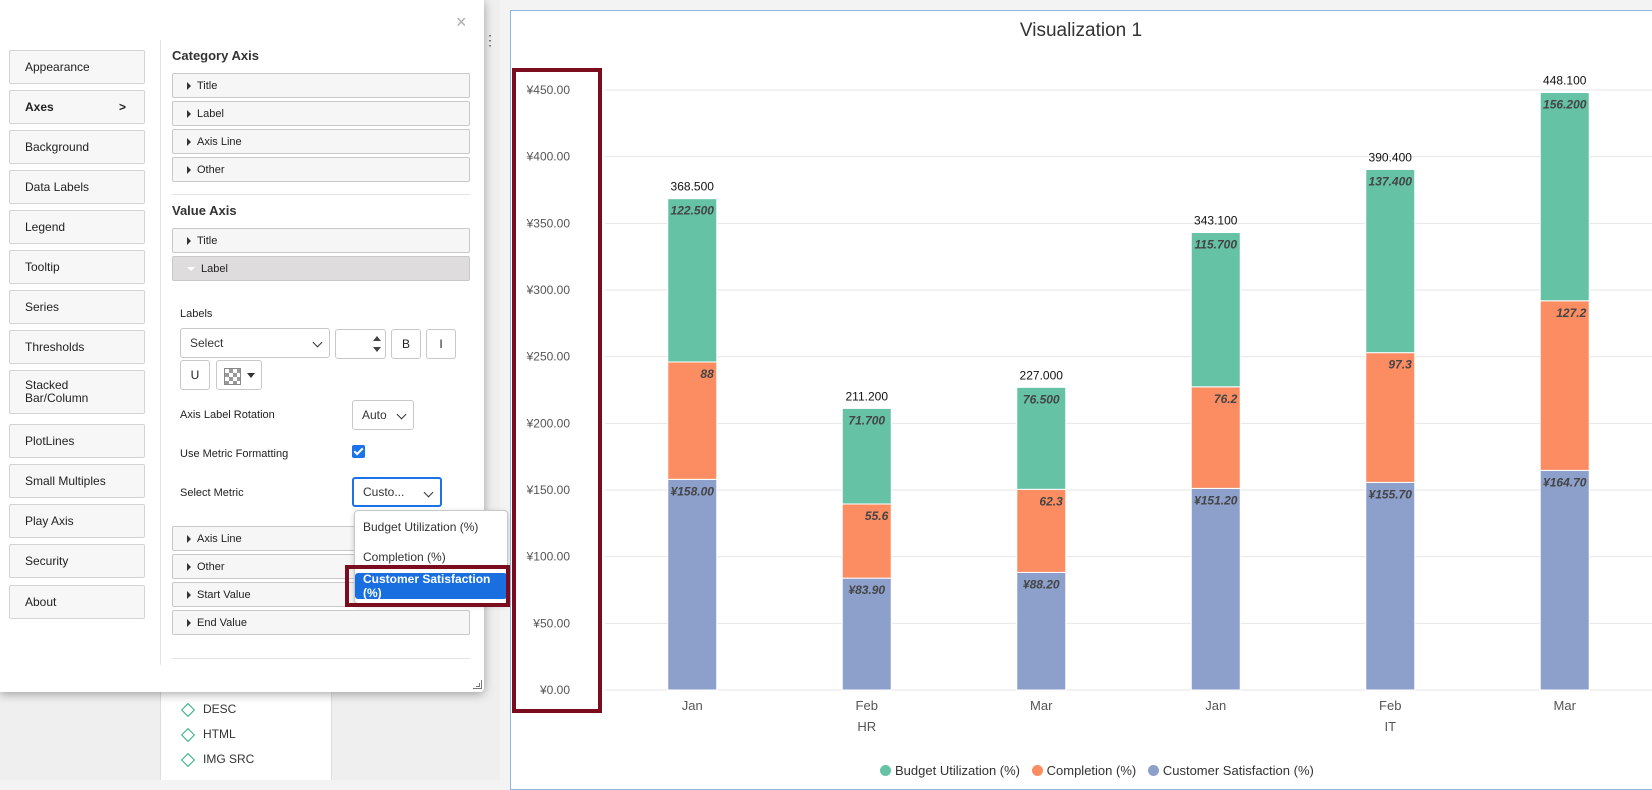 Image resolution: width=1652 pixels, height=790 pixels. I want to click on category-axis-line-section: Axis Line, so click(321, 141).